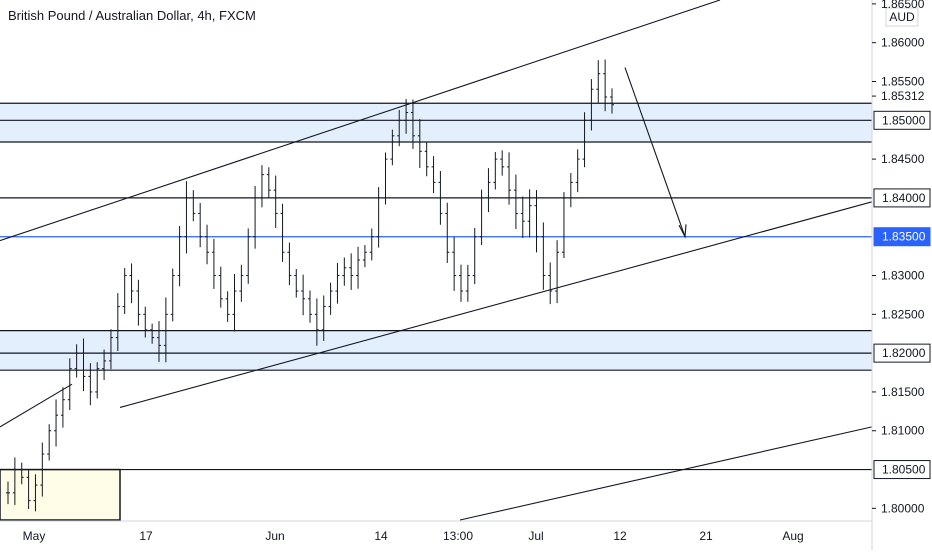 The image size is (932, 555). I want to click on y-tick-label: 1.85500, so click(903, 81).